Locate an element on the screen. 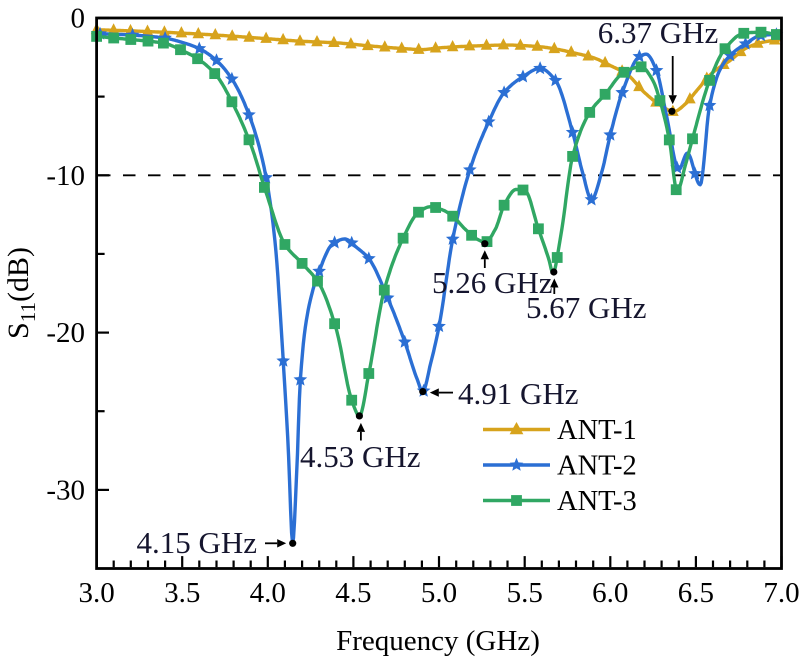 Image resolution: width=800 pixels, height=664 pixels. svg-text: -10 is located at coordinates (65, 176).